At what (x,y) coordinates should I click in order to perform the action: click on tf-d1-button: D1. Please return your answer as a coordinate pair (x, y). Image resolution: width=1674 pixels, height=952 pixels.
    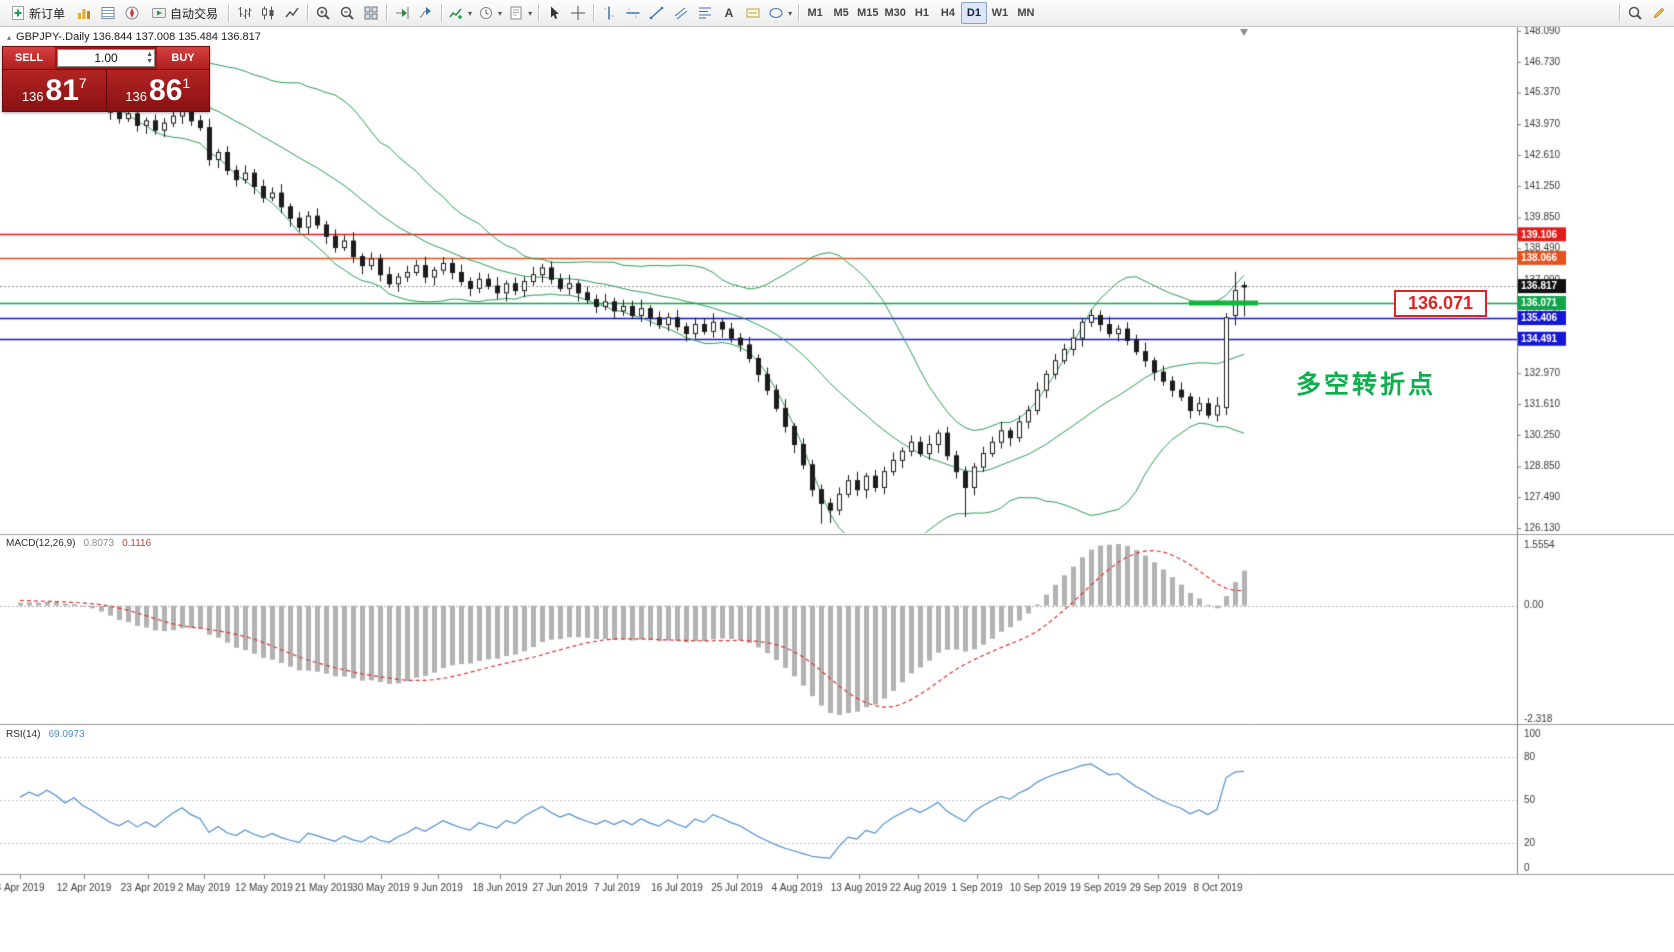
    Looking at the image, I should click on (973, 13).